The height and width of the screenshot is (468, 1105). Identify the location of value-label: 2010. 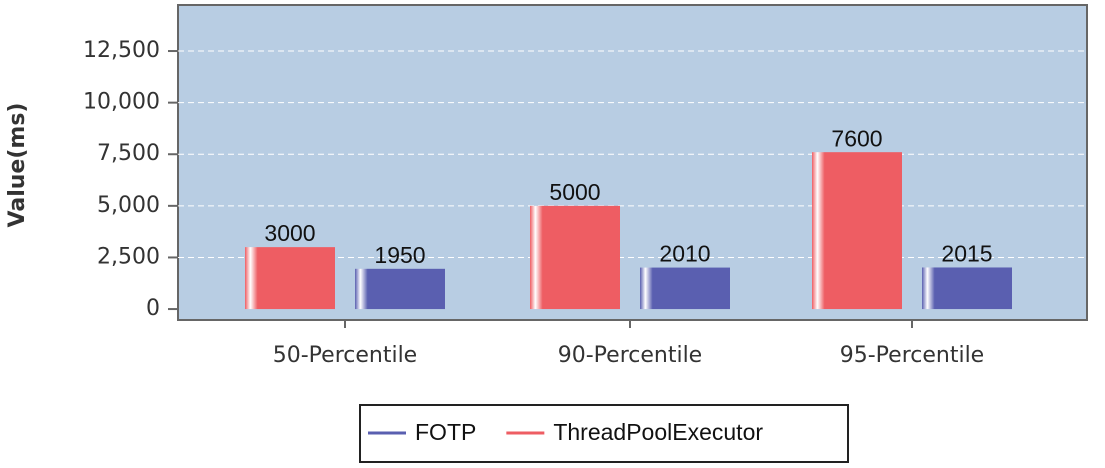
(684, 254).